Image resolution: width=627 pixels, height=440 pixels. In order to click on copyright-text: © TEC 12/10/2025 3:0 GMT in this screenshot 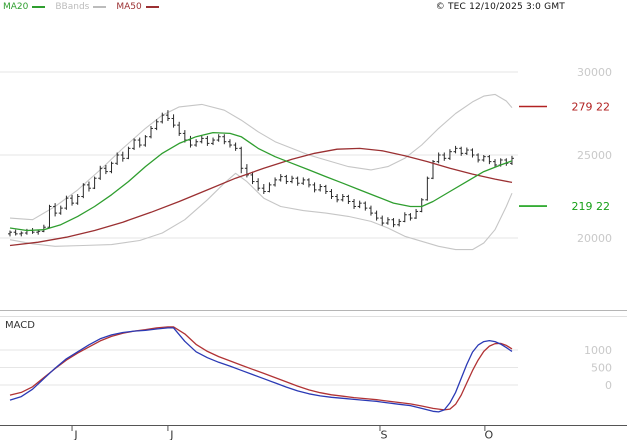, I will do `click(500, 7)`.